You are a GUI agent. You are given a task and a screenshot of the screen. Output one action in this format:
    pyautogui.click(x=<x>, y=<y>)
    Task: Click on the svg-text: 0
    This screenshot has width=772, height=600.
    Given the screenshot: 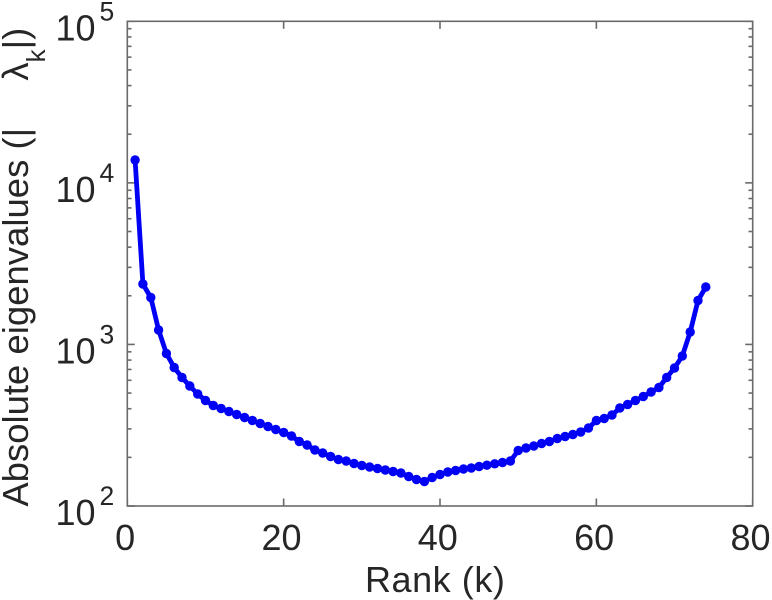 What is the action you would take?
    pyautogui.click(x=125, y=537)
    